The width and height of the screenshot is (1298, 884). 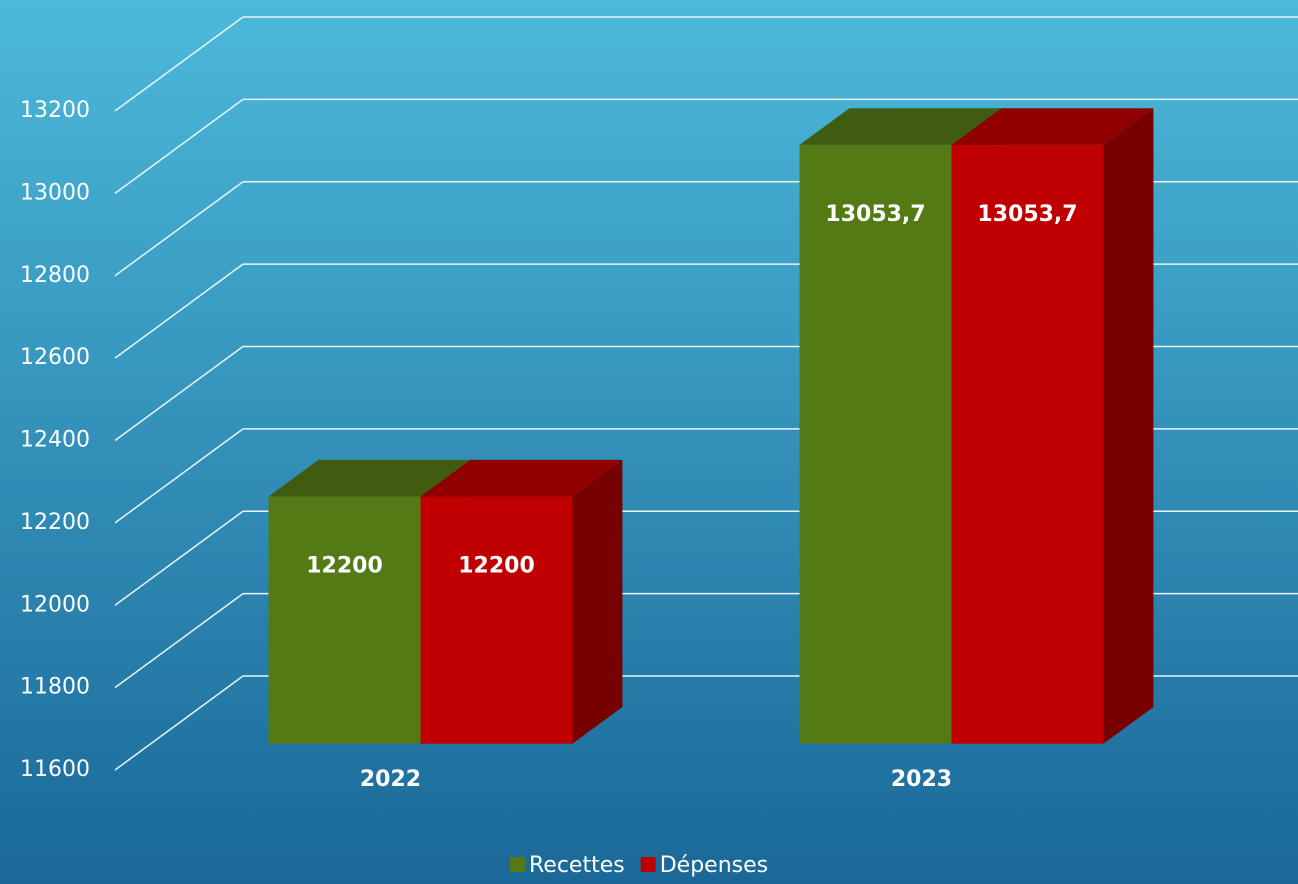 What do you see at coordinates (390, 779) in the screenshot?
I see `x-tick-label: 2022` at bounding box center [390, 779].